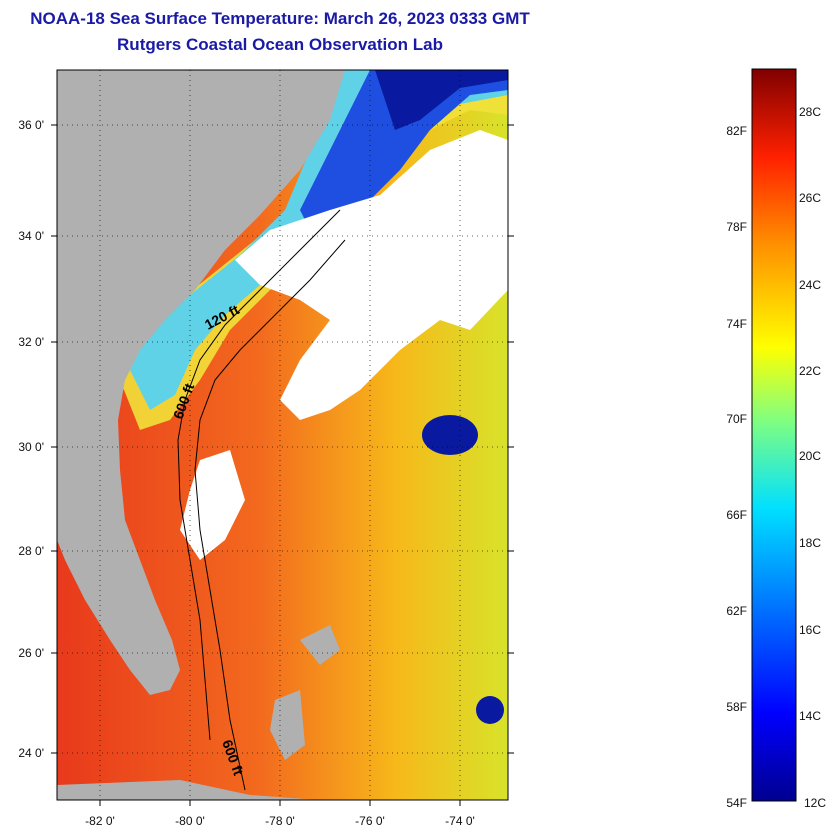 The width and height of the screenshot is (833, 832). I want to click on colorbar-label-16c: 16C, so click(810, 630).